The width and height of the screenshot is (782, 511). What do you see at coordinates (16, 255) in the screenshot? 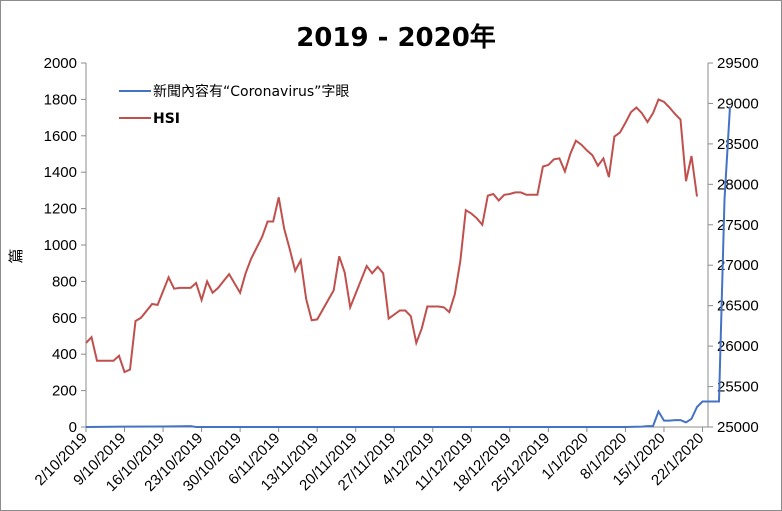
I see `y-axis-label-left: 篇` at bounding box center [16, 255].